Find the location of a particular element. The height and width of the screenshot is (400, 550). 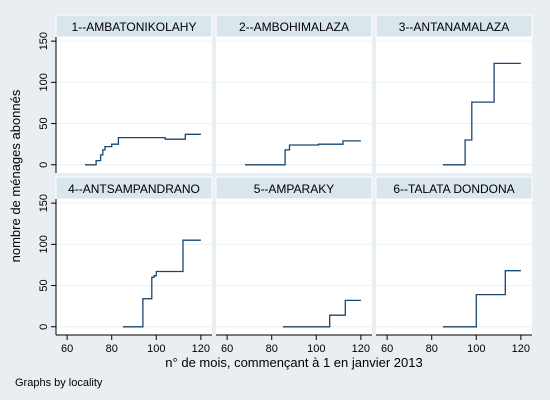

facet-panel-2: 2--AMBOHIMALAZA is located at coordinates (294, 93).